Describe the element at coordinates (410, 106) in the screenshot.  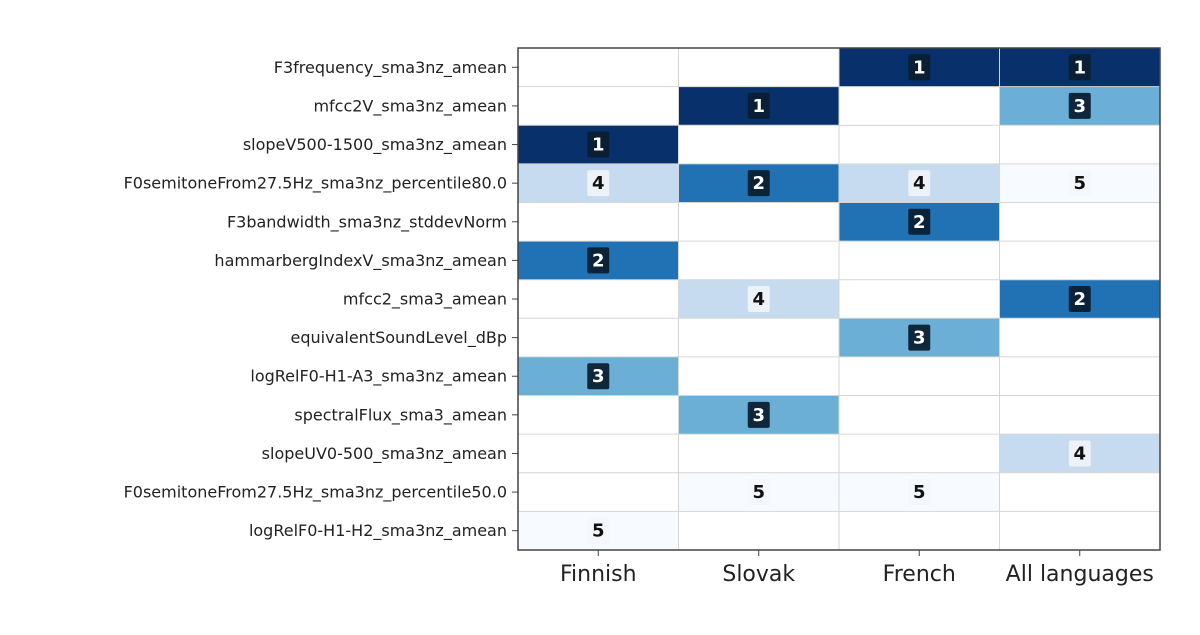
I see `row-label: mfcc2V_sma3nz_amean` at that location.